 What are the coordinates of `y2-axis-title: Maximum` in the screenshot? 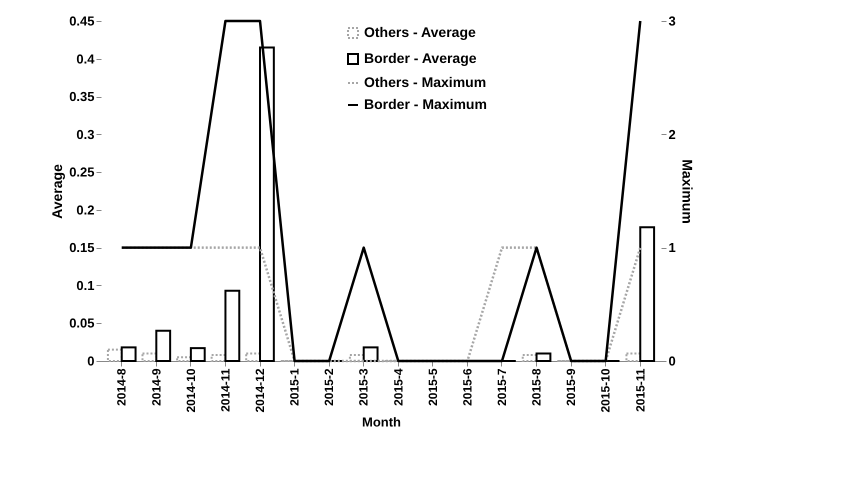 It's located at (688, 191).